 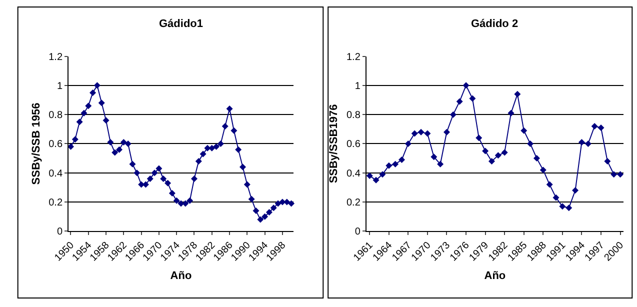 I want to click on y-tick-label: 0.8, so click(x=353, y=116).